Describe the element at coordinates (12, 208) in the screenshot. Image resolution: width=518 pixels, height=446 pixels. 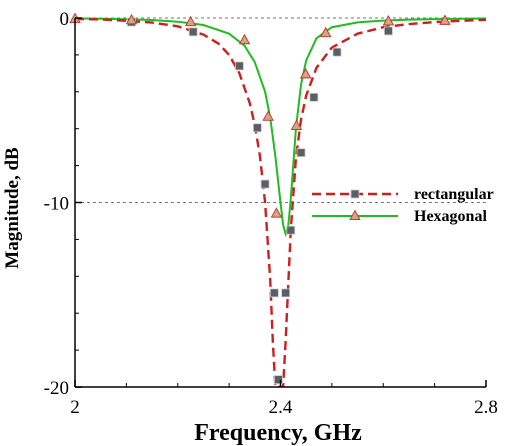
I see `y-axis-title: Magnitude, dB` at that location.